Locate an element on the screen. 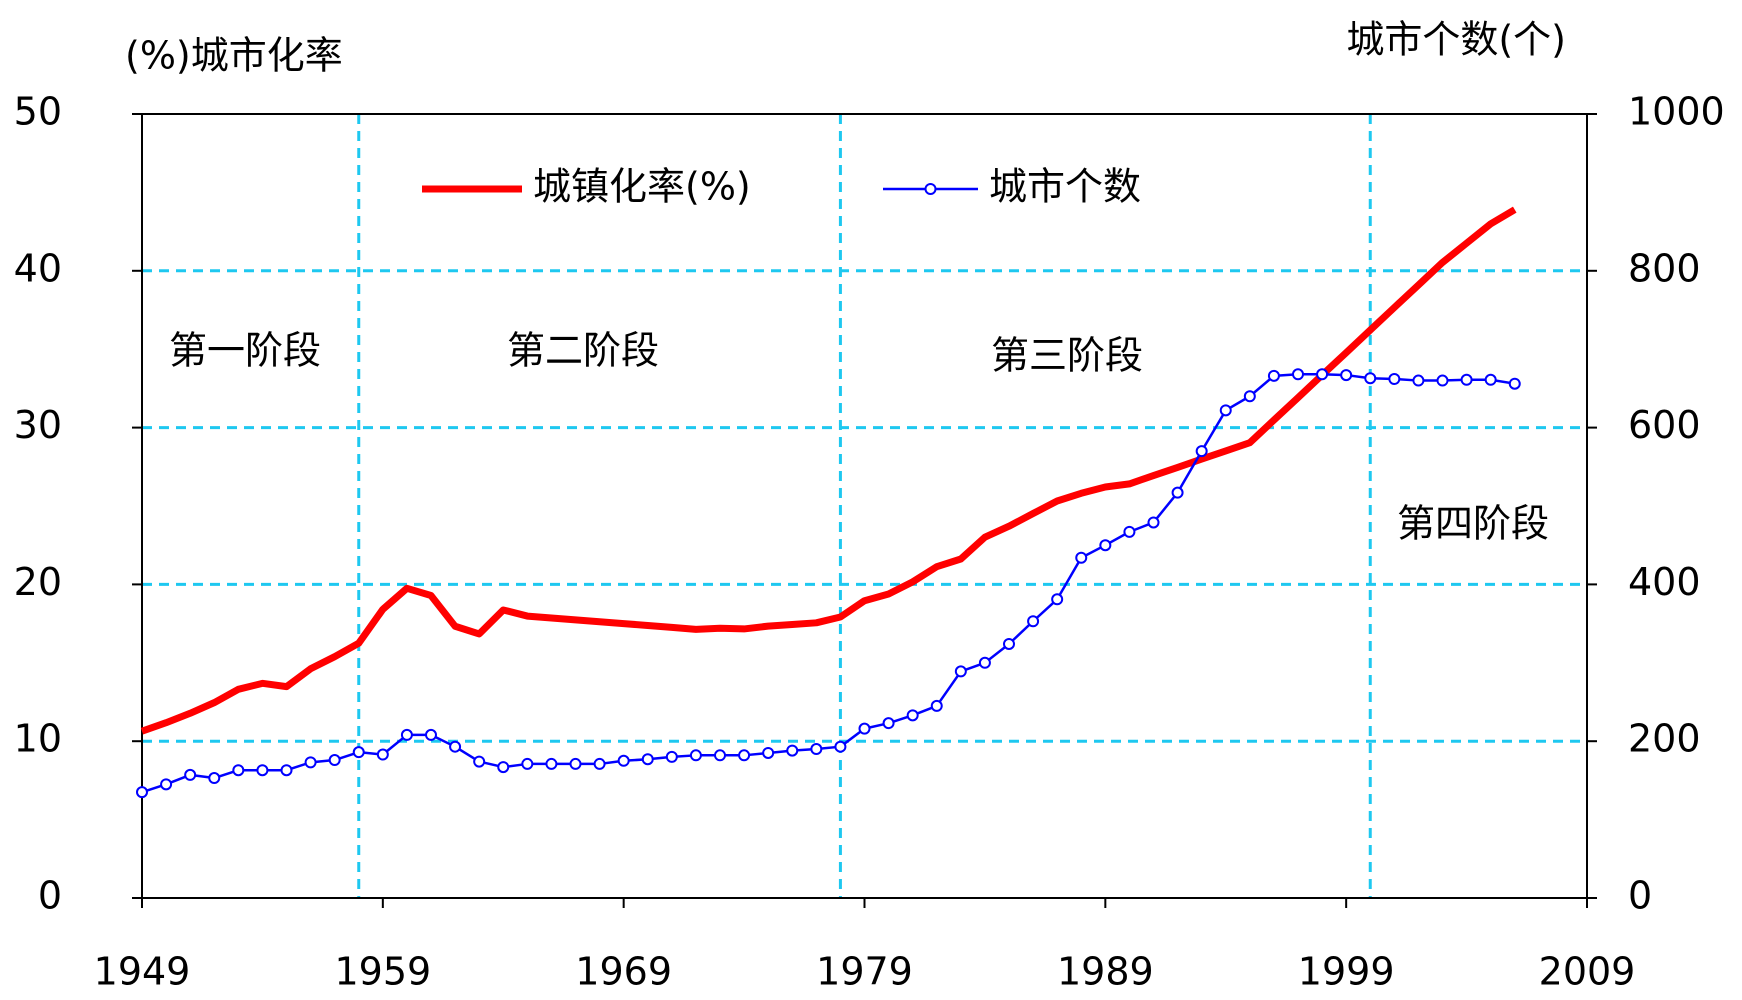 This screenshot has width=1742, height=1000. legend-label: 城市个数 is located at coordinates (1065, 187).